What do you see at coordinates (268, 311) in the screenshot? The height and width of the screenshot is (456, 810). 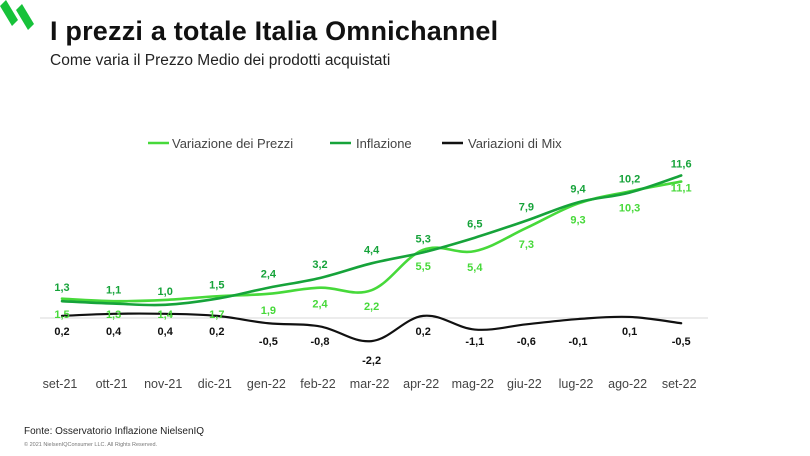 I see `data-label-prezzi: 1,9` at bounding box center [268, 311].